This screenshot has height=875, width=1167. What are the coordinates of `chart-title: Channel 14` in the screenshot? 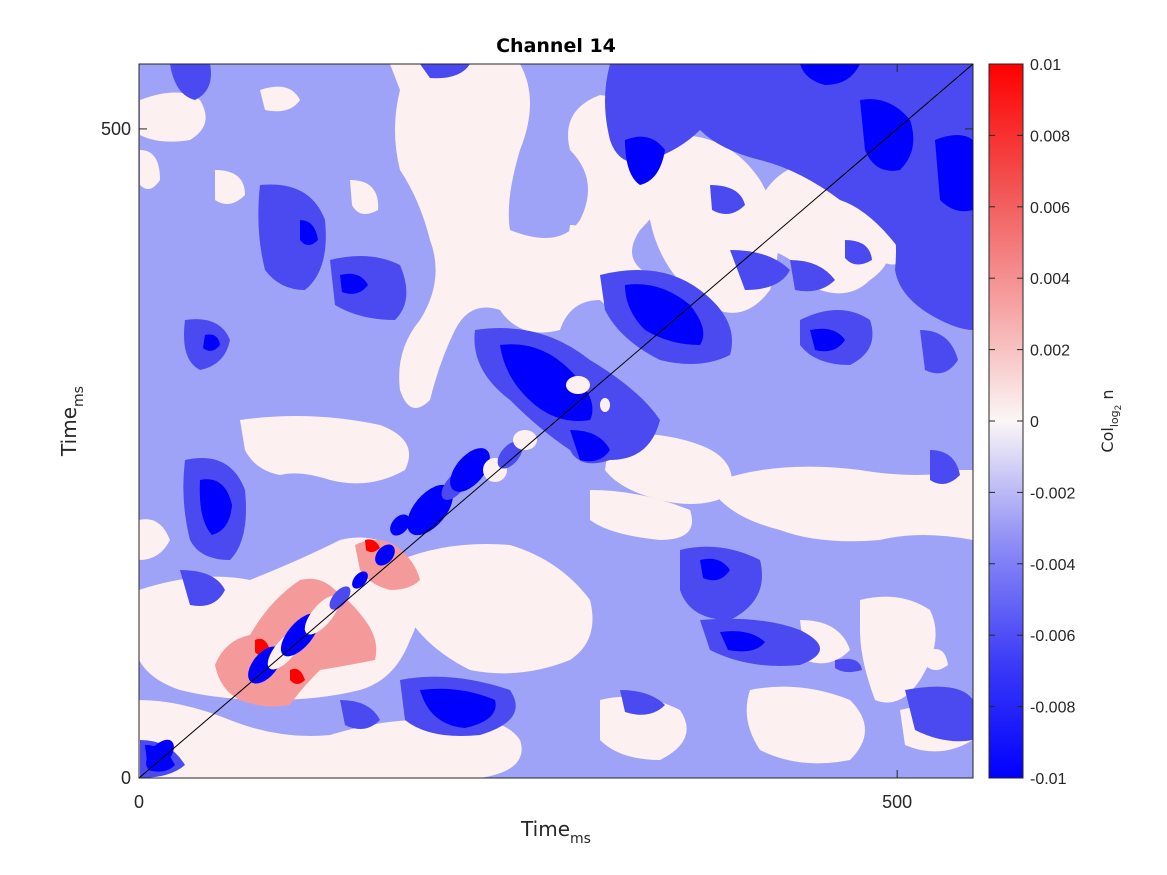 It's located at (556, 46).